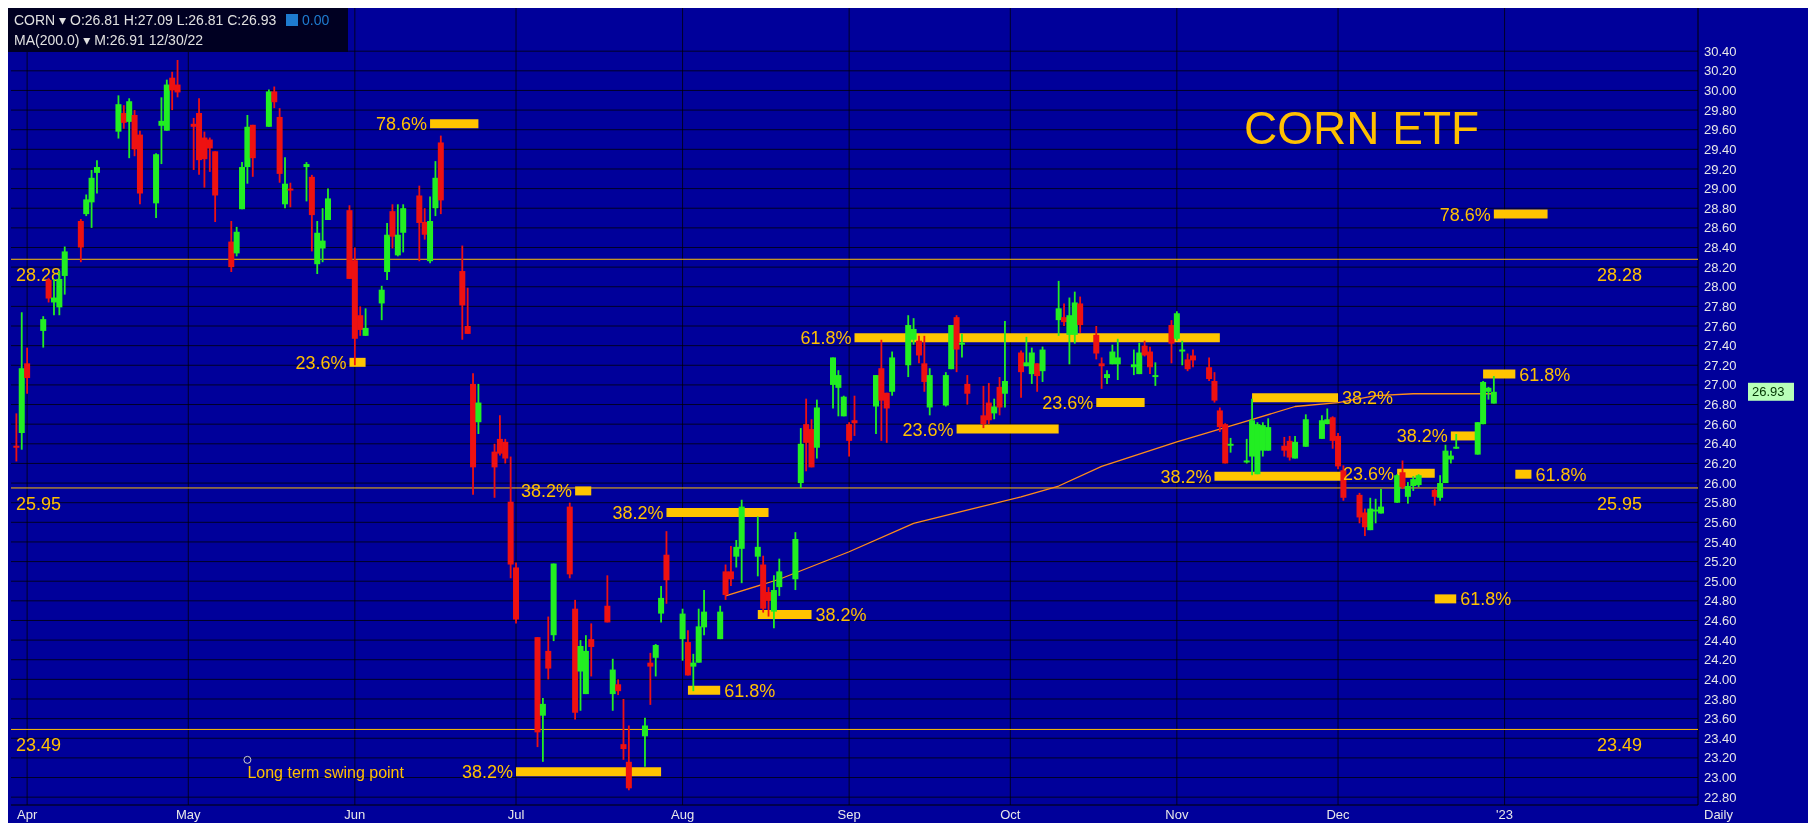  Describe the element at coordinates (1720, 601) in the screenshot. I see `y-tick-label: 24.80` at that location.